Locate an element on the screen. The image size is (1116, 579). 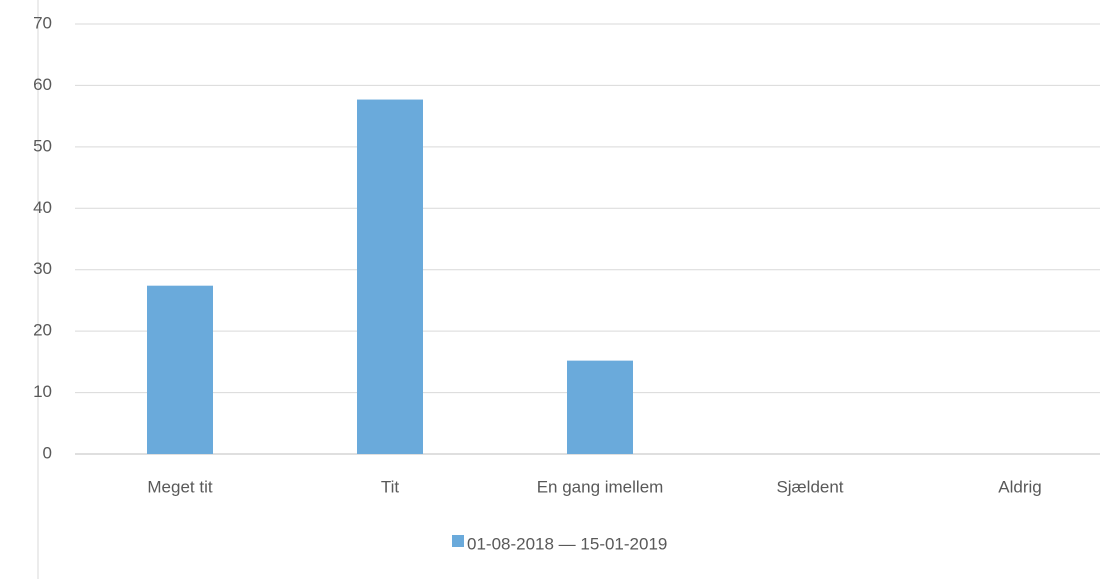
x-tick-label: Aldrig is located at coordinates (1019, 486).